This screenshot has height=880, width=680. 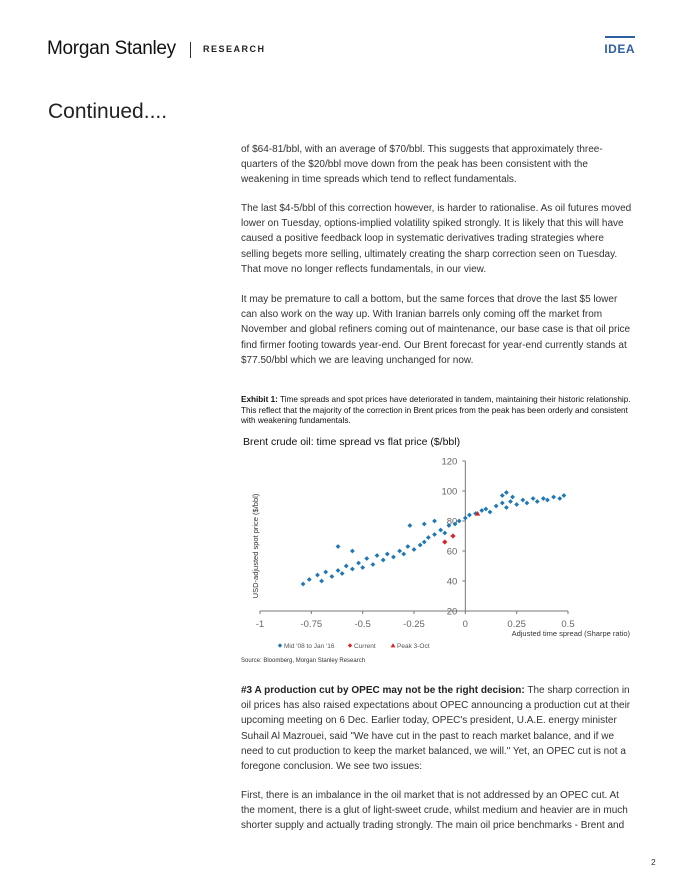 What do you see at coordinates (414, 624) in the screenshot?
I see `x-tick-label: -0.25` at bounding box center [414, 624].